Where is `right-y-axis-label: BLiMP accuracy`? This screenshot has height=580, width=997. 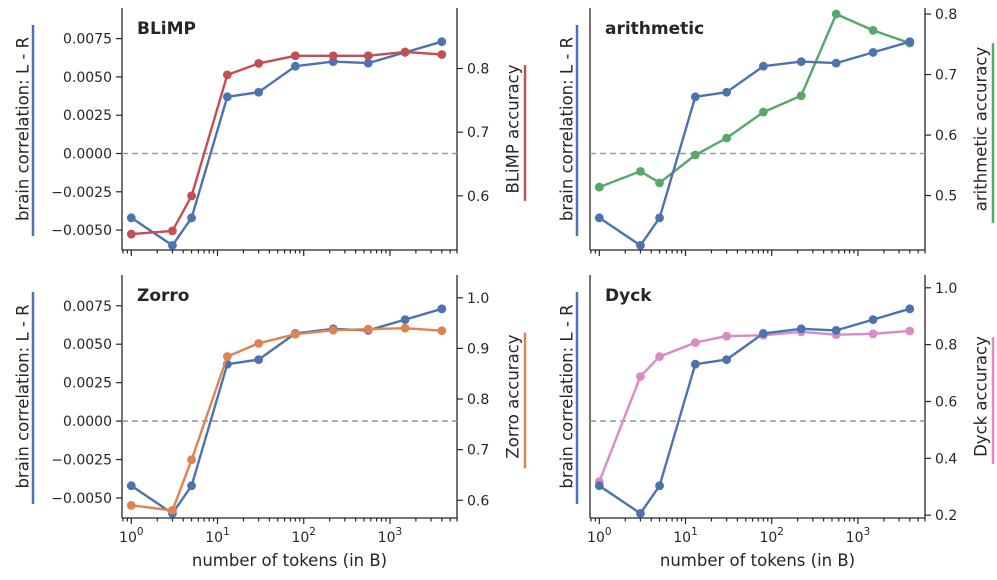
right-y-axis-label: BLiMP accuracy is located at coordinates (513, 128).